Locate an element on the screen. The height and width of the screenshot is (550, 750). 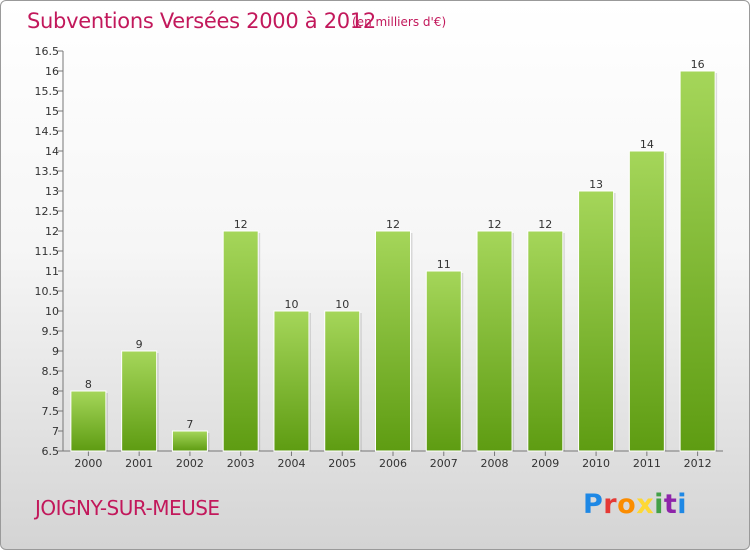
y-tick-label: 11 is located at coordinates (52, 271).